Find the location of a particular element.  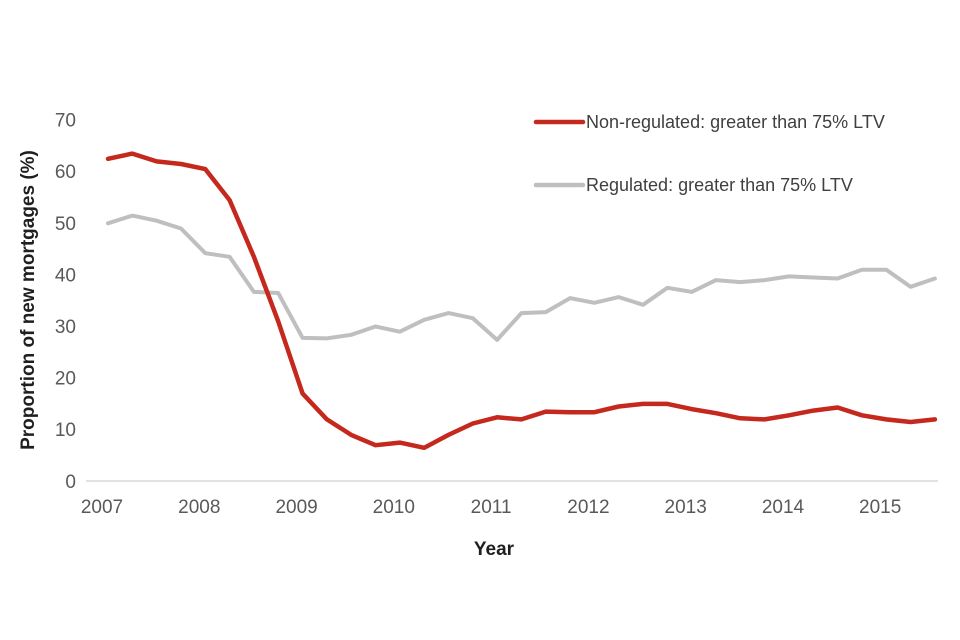

legend-item-regulated: Regulated: greater than 75% LTV is located at coordinates (693, 185).